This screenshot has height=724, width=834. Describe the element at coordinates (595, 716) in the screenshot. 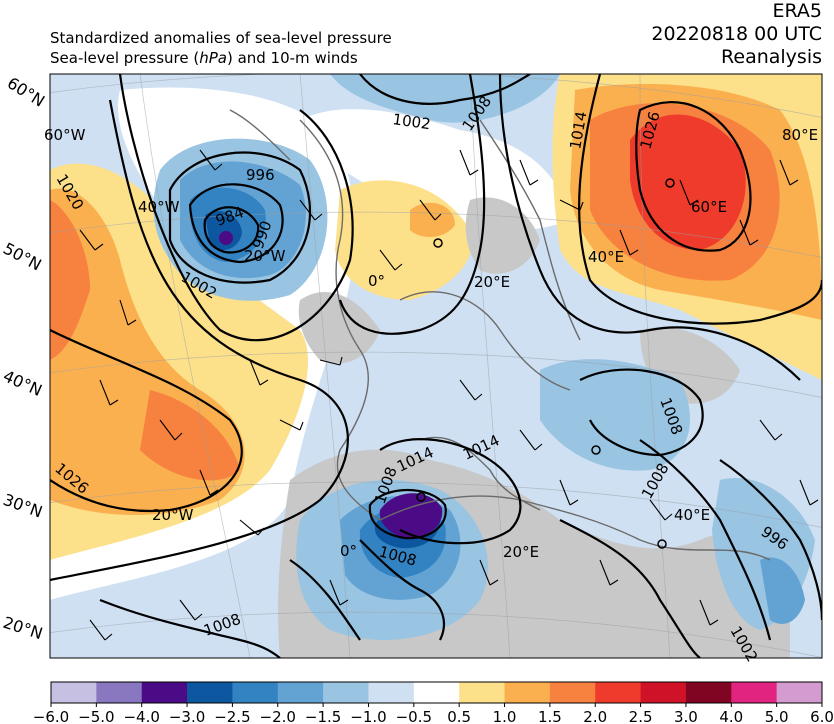

I see `colorbar-tick-label: 2.0` at that location.